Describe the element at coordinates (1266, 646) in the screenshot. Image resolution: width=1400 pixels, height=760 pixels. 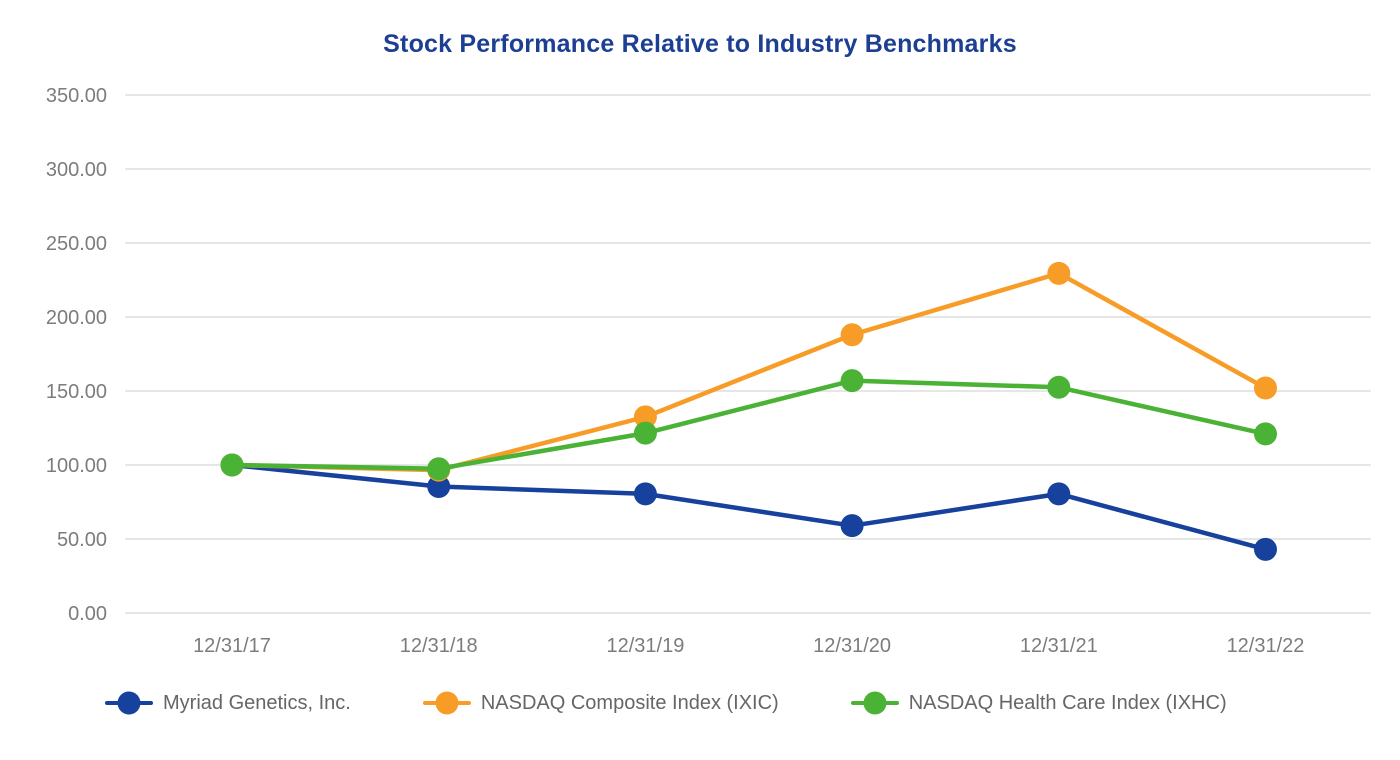
I see `x-tick-label: 12/31/22` at that location.